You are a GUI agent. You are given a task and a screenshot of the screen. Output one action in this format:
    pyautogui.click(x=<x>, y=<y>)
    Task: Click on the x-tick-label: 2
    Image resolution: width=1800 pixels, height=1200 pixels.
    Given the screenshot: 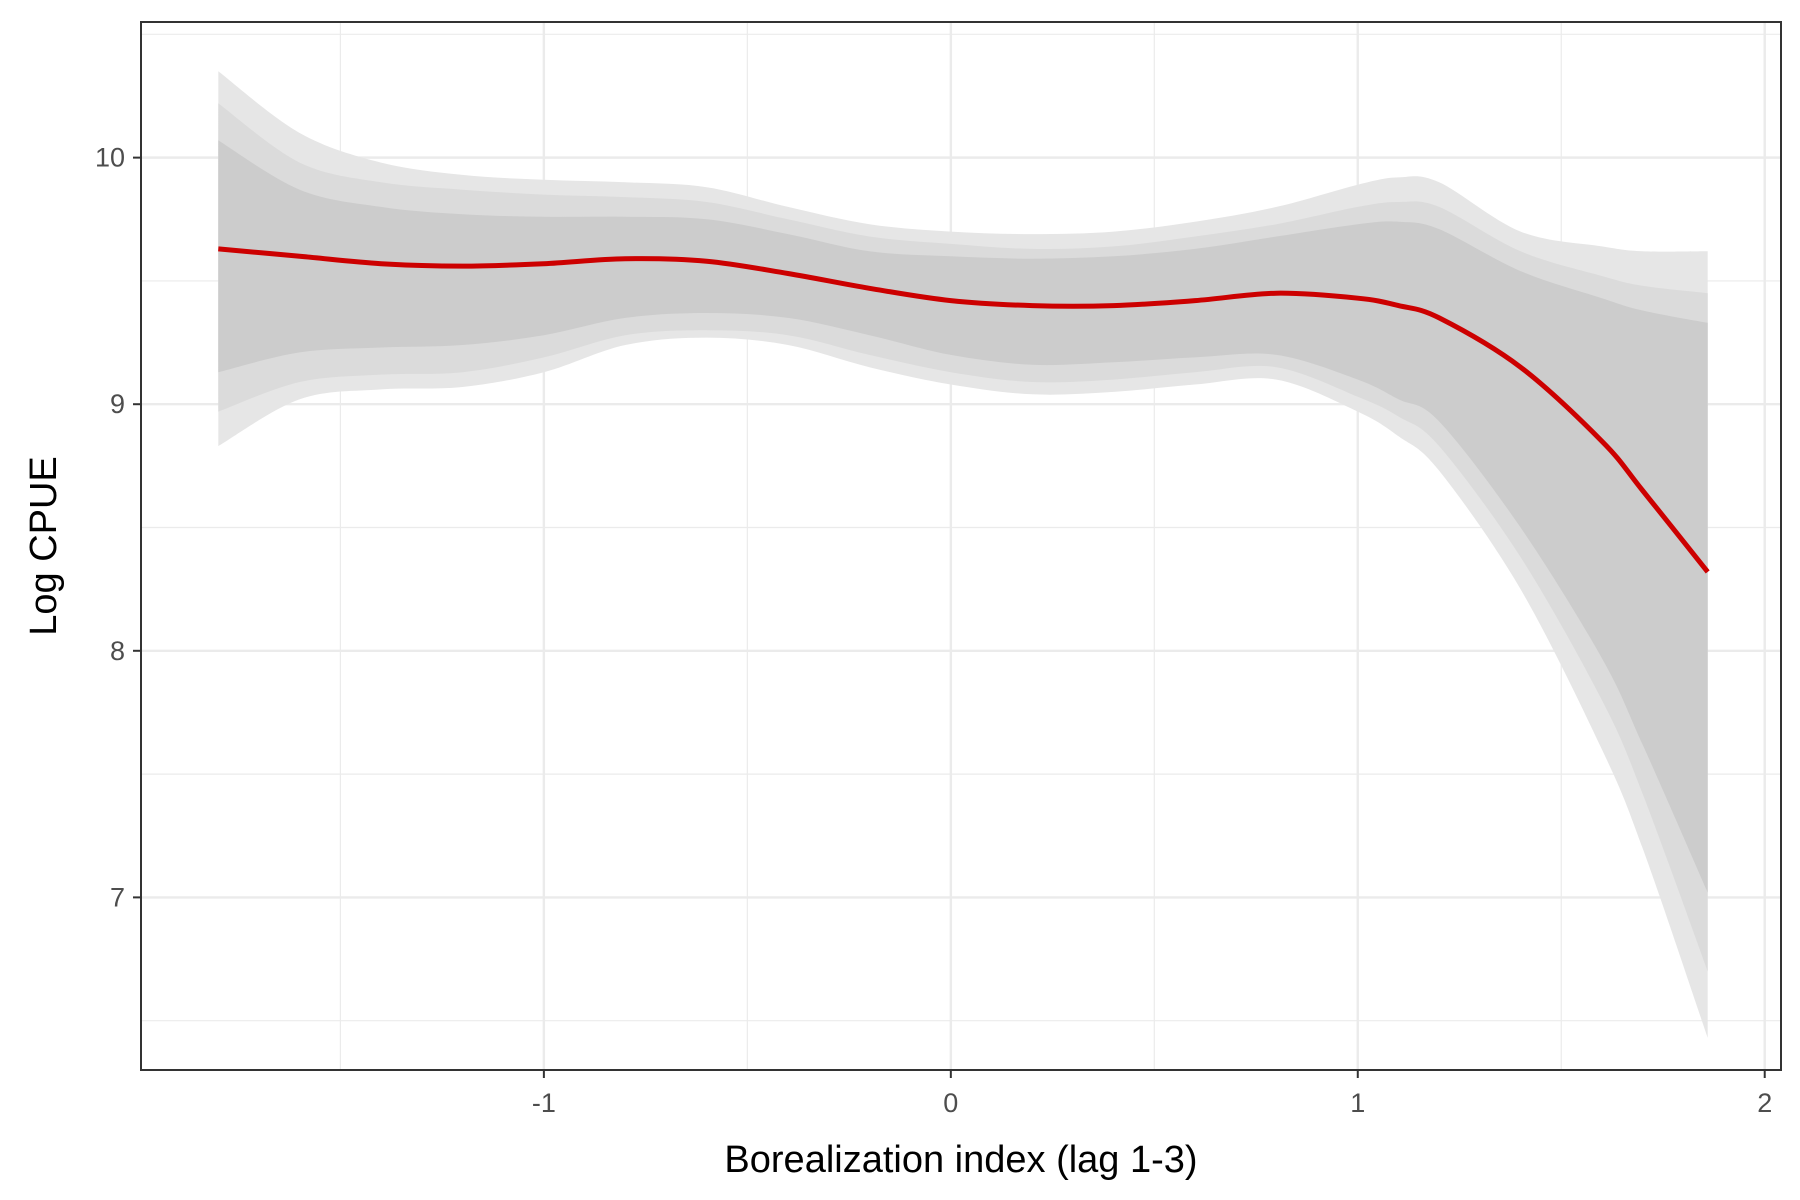 What is the action you would take?
    pyautogui.click(x=1764, y=1103)
    